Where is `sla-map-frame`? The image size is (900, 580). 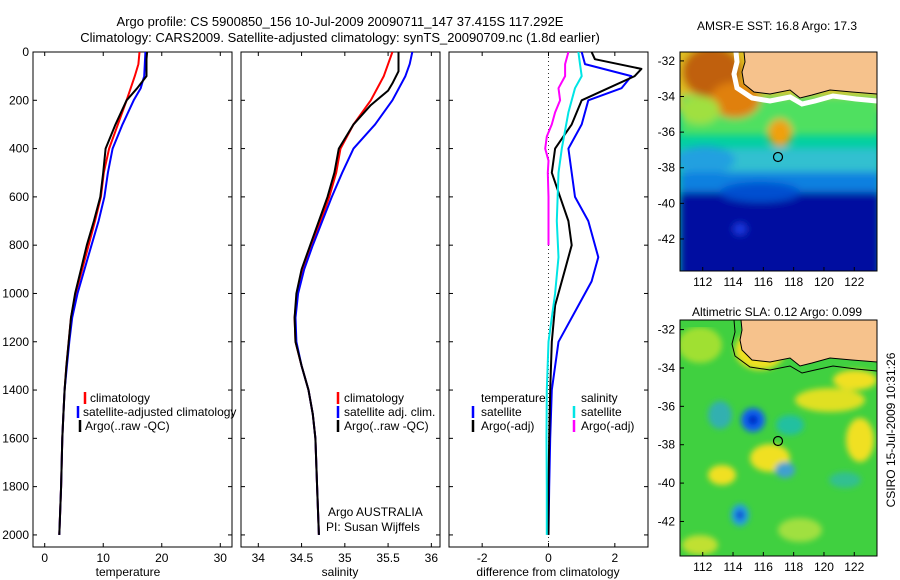
sla-map-frame is located at coordinates (778, 438).